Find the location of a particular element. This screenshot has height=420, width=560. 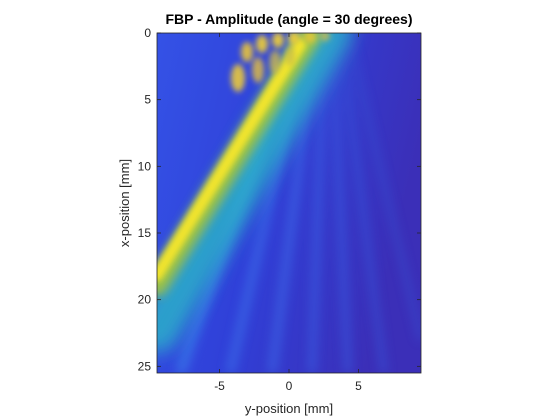

x-tick-label: 5 is located at coordinates (358, 386).